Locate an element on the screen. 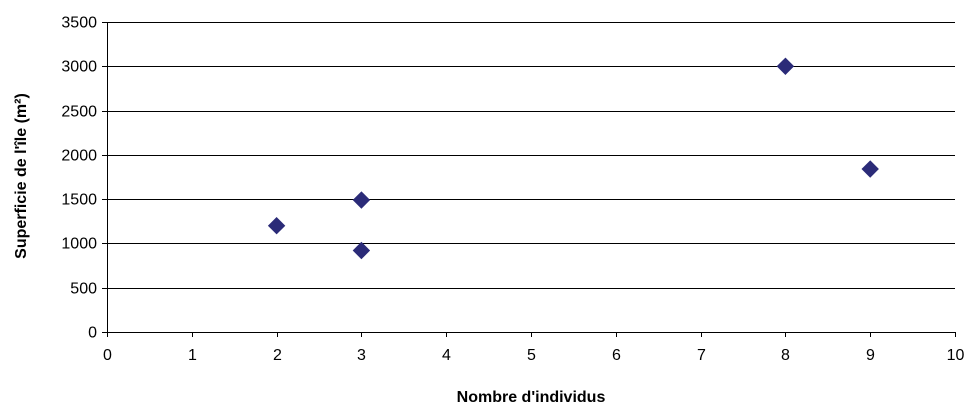  x-tick-labels: 0 1 2 3 4 5 6 7 8 9 10 is located at coordinates (533, 355).